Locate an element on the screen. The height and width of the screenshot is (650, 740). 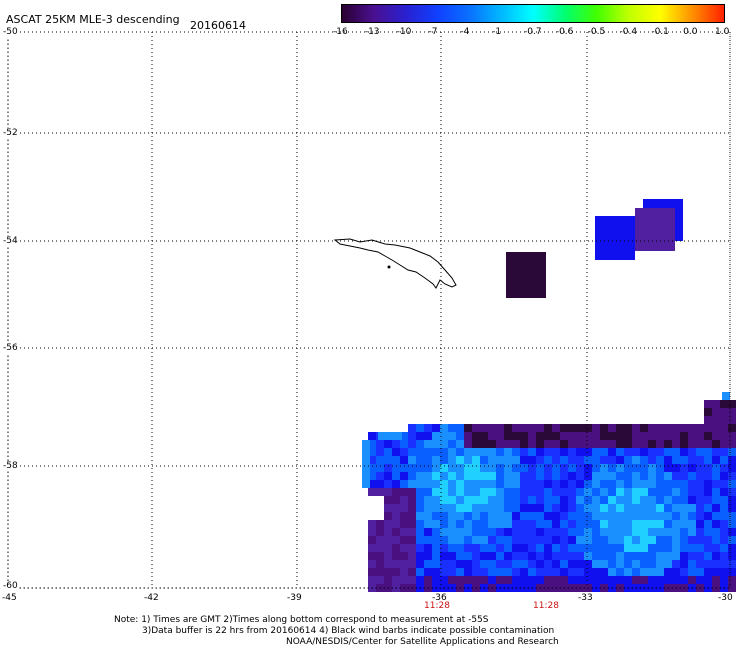
lat-label-54: -54 is located at coordinates (10, 241).